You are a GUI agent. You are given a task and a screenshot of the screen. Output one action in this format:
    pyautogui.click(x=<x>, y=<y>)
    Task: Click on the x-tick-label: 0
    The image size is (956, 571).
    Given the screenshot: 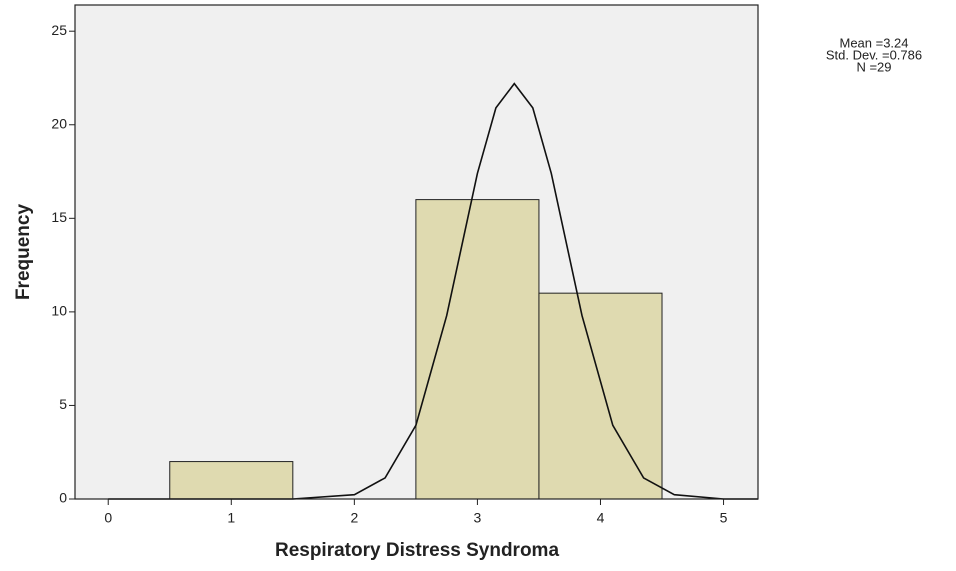 What is the action you would take?
    pyautogui.click(x=108, y=518)
    